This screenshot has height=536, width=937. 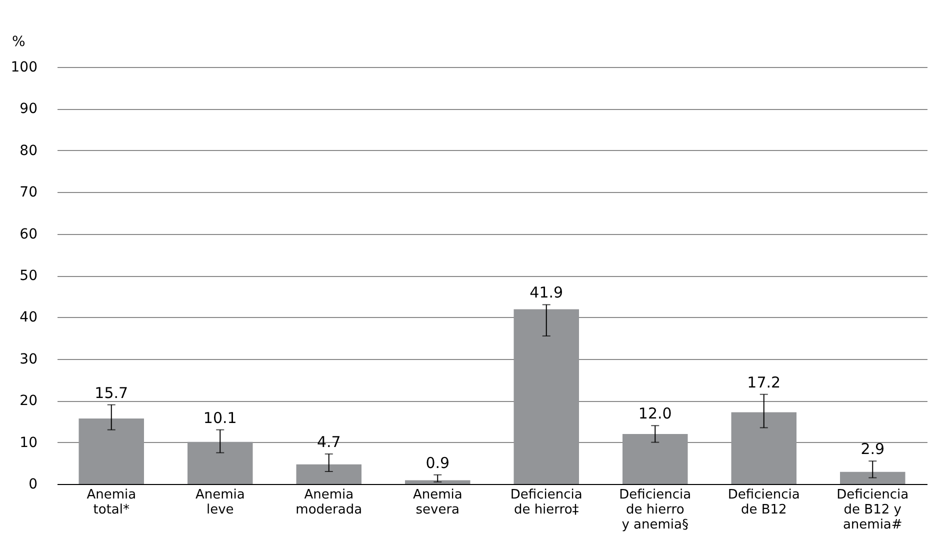 What do you see at coordinates (220, 503) in the screenshot?
I see `x-tick-label: Anemia leve` at bounding box center [220, 503].